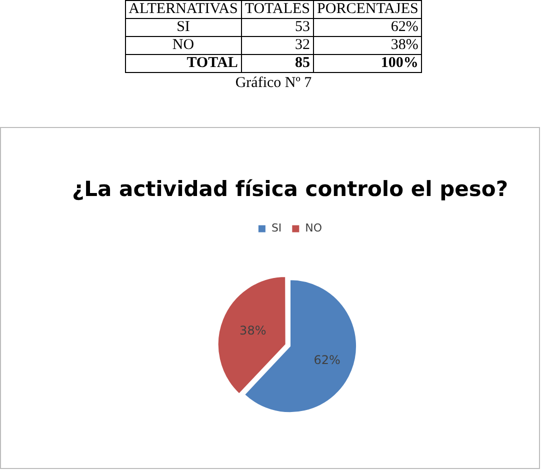  What do you see at coordinates (277, 9) in the screenshot?
I see `text: TOTALES` at bounding box center [277, 9].